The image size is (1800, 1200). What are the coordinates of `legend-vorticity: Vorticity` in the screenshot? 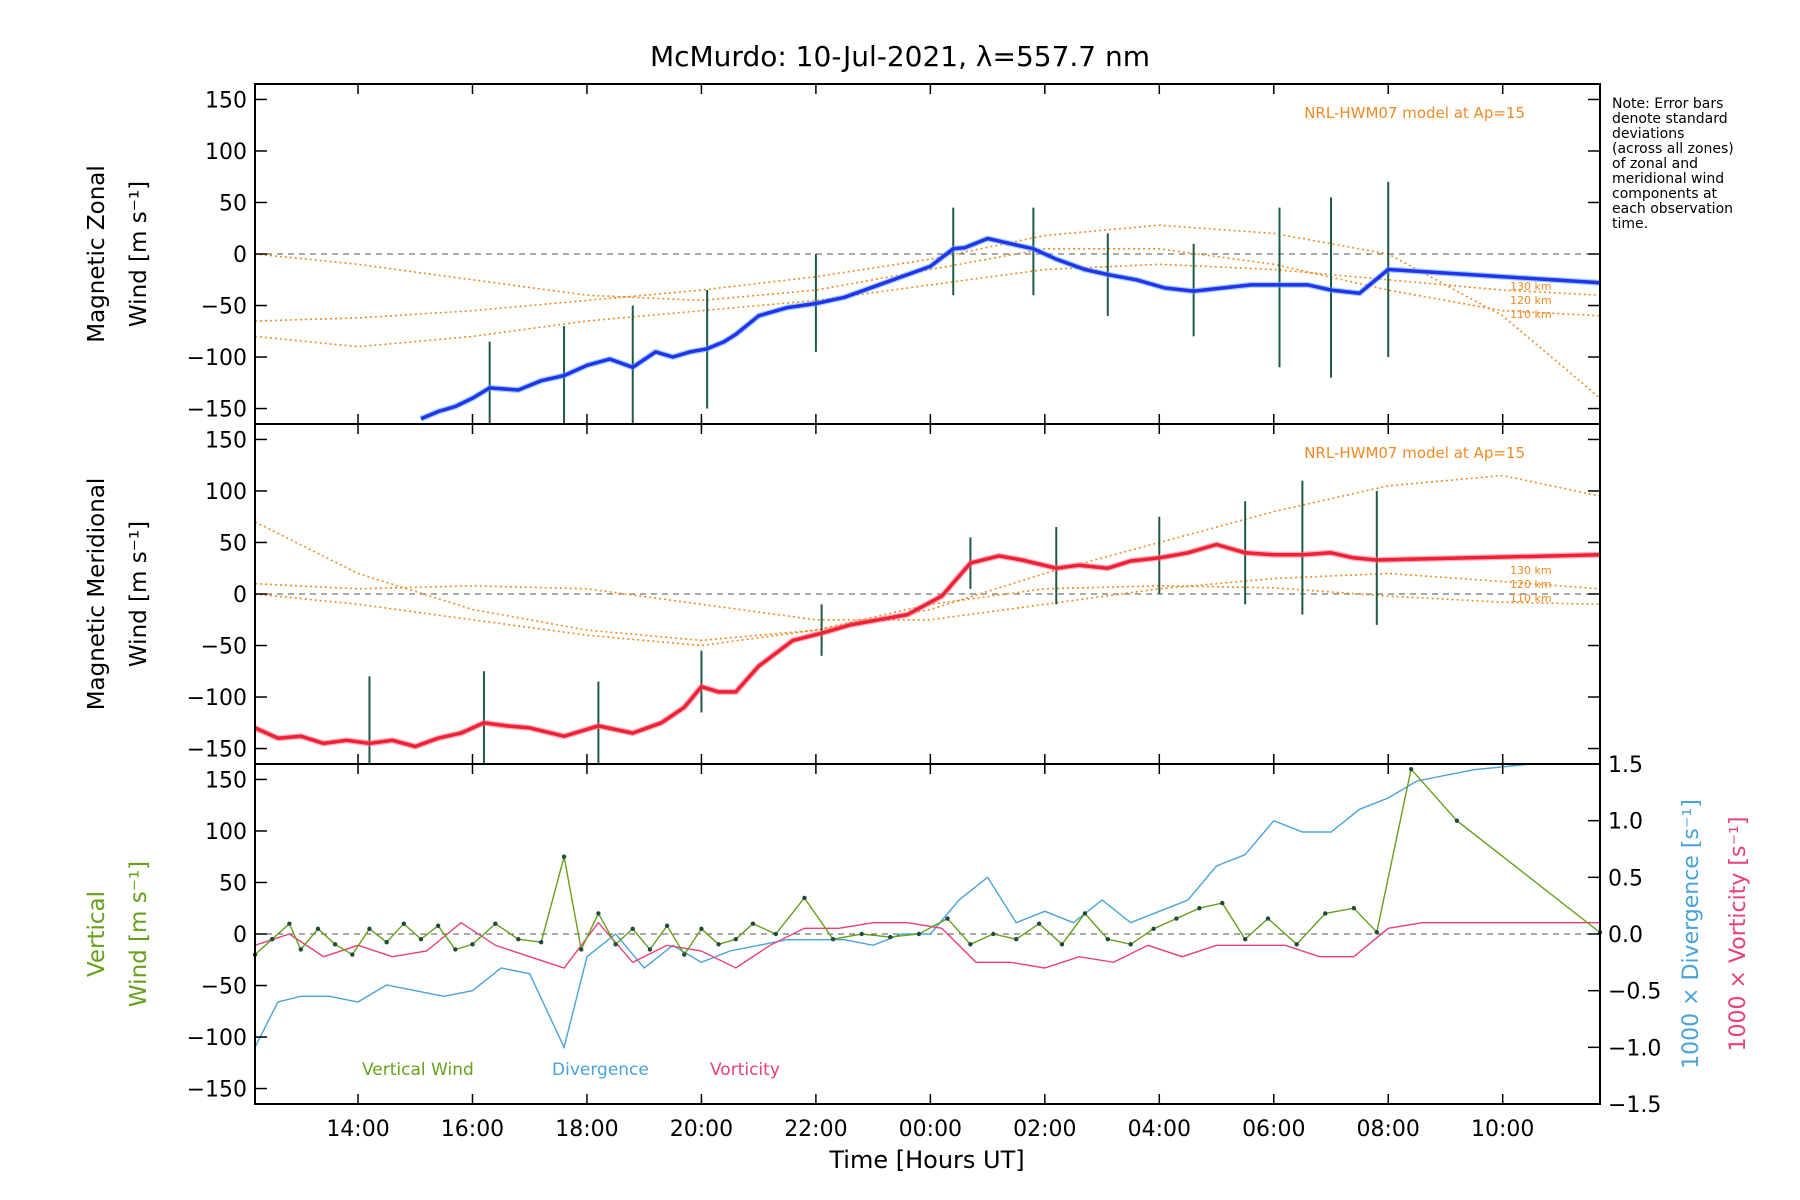 It's located at (745, 1070).